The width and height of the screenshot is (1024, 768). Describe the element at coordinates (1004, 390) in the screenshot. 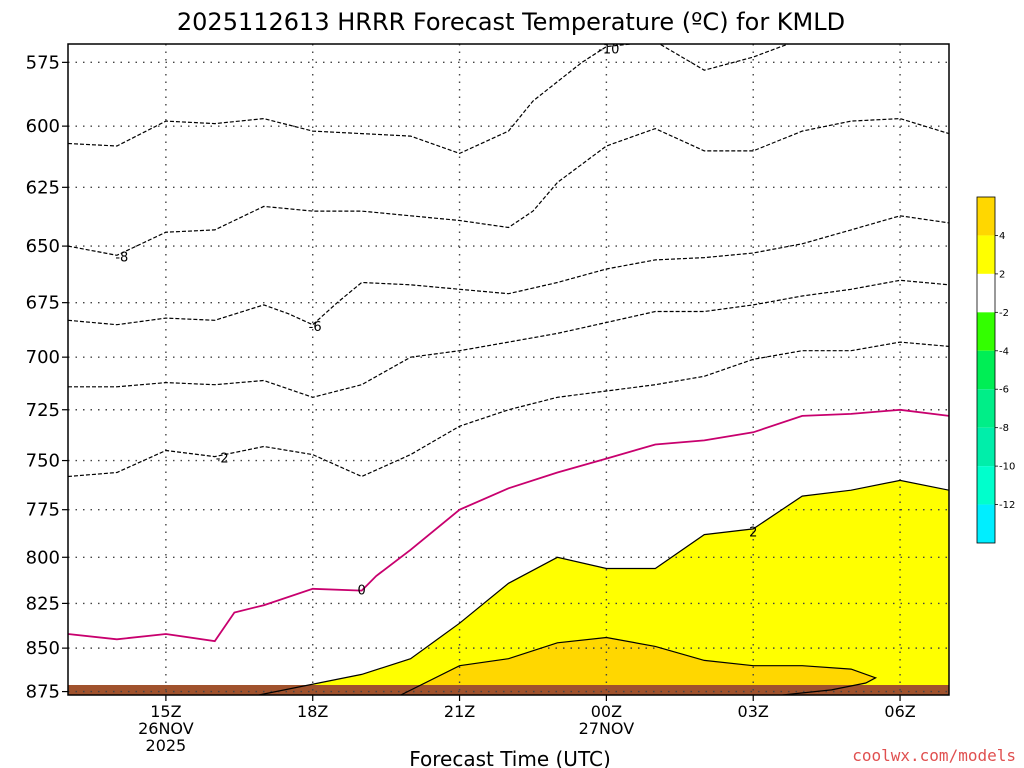

I see `colorbar-label: -6` at that location.